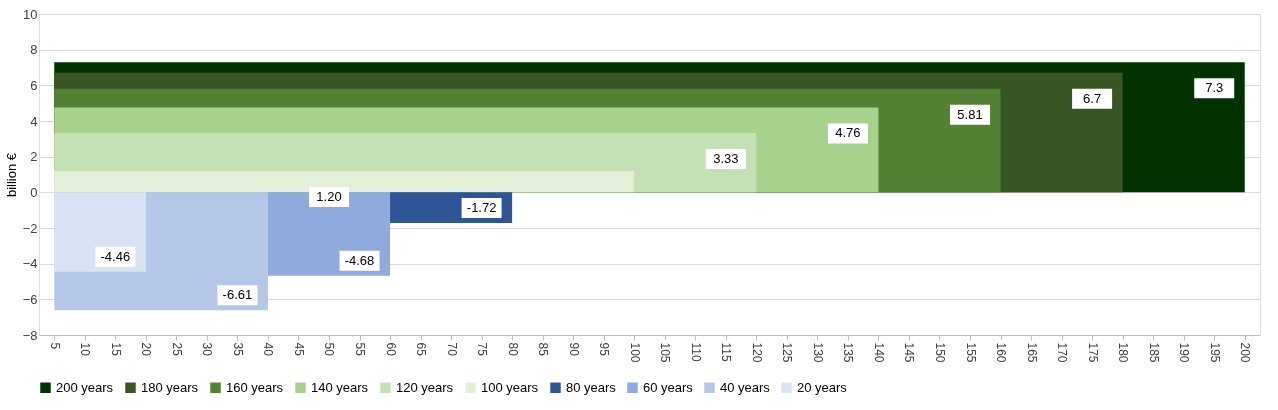 The width and height of the screenshot is (1278, 410). What do you see at coordinates (85, 349) in the screenshot?
I see `x-tick-label: 10` at bounding box center [85, 349].